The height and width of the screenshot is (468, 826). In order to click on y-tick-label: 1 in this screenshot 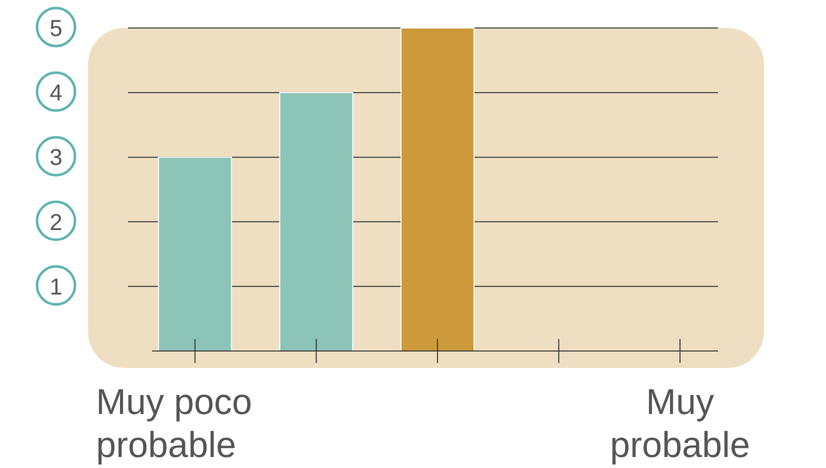, I will do `click(56, 286)`.